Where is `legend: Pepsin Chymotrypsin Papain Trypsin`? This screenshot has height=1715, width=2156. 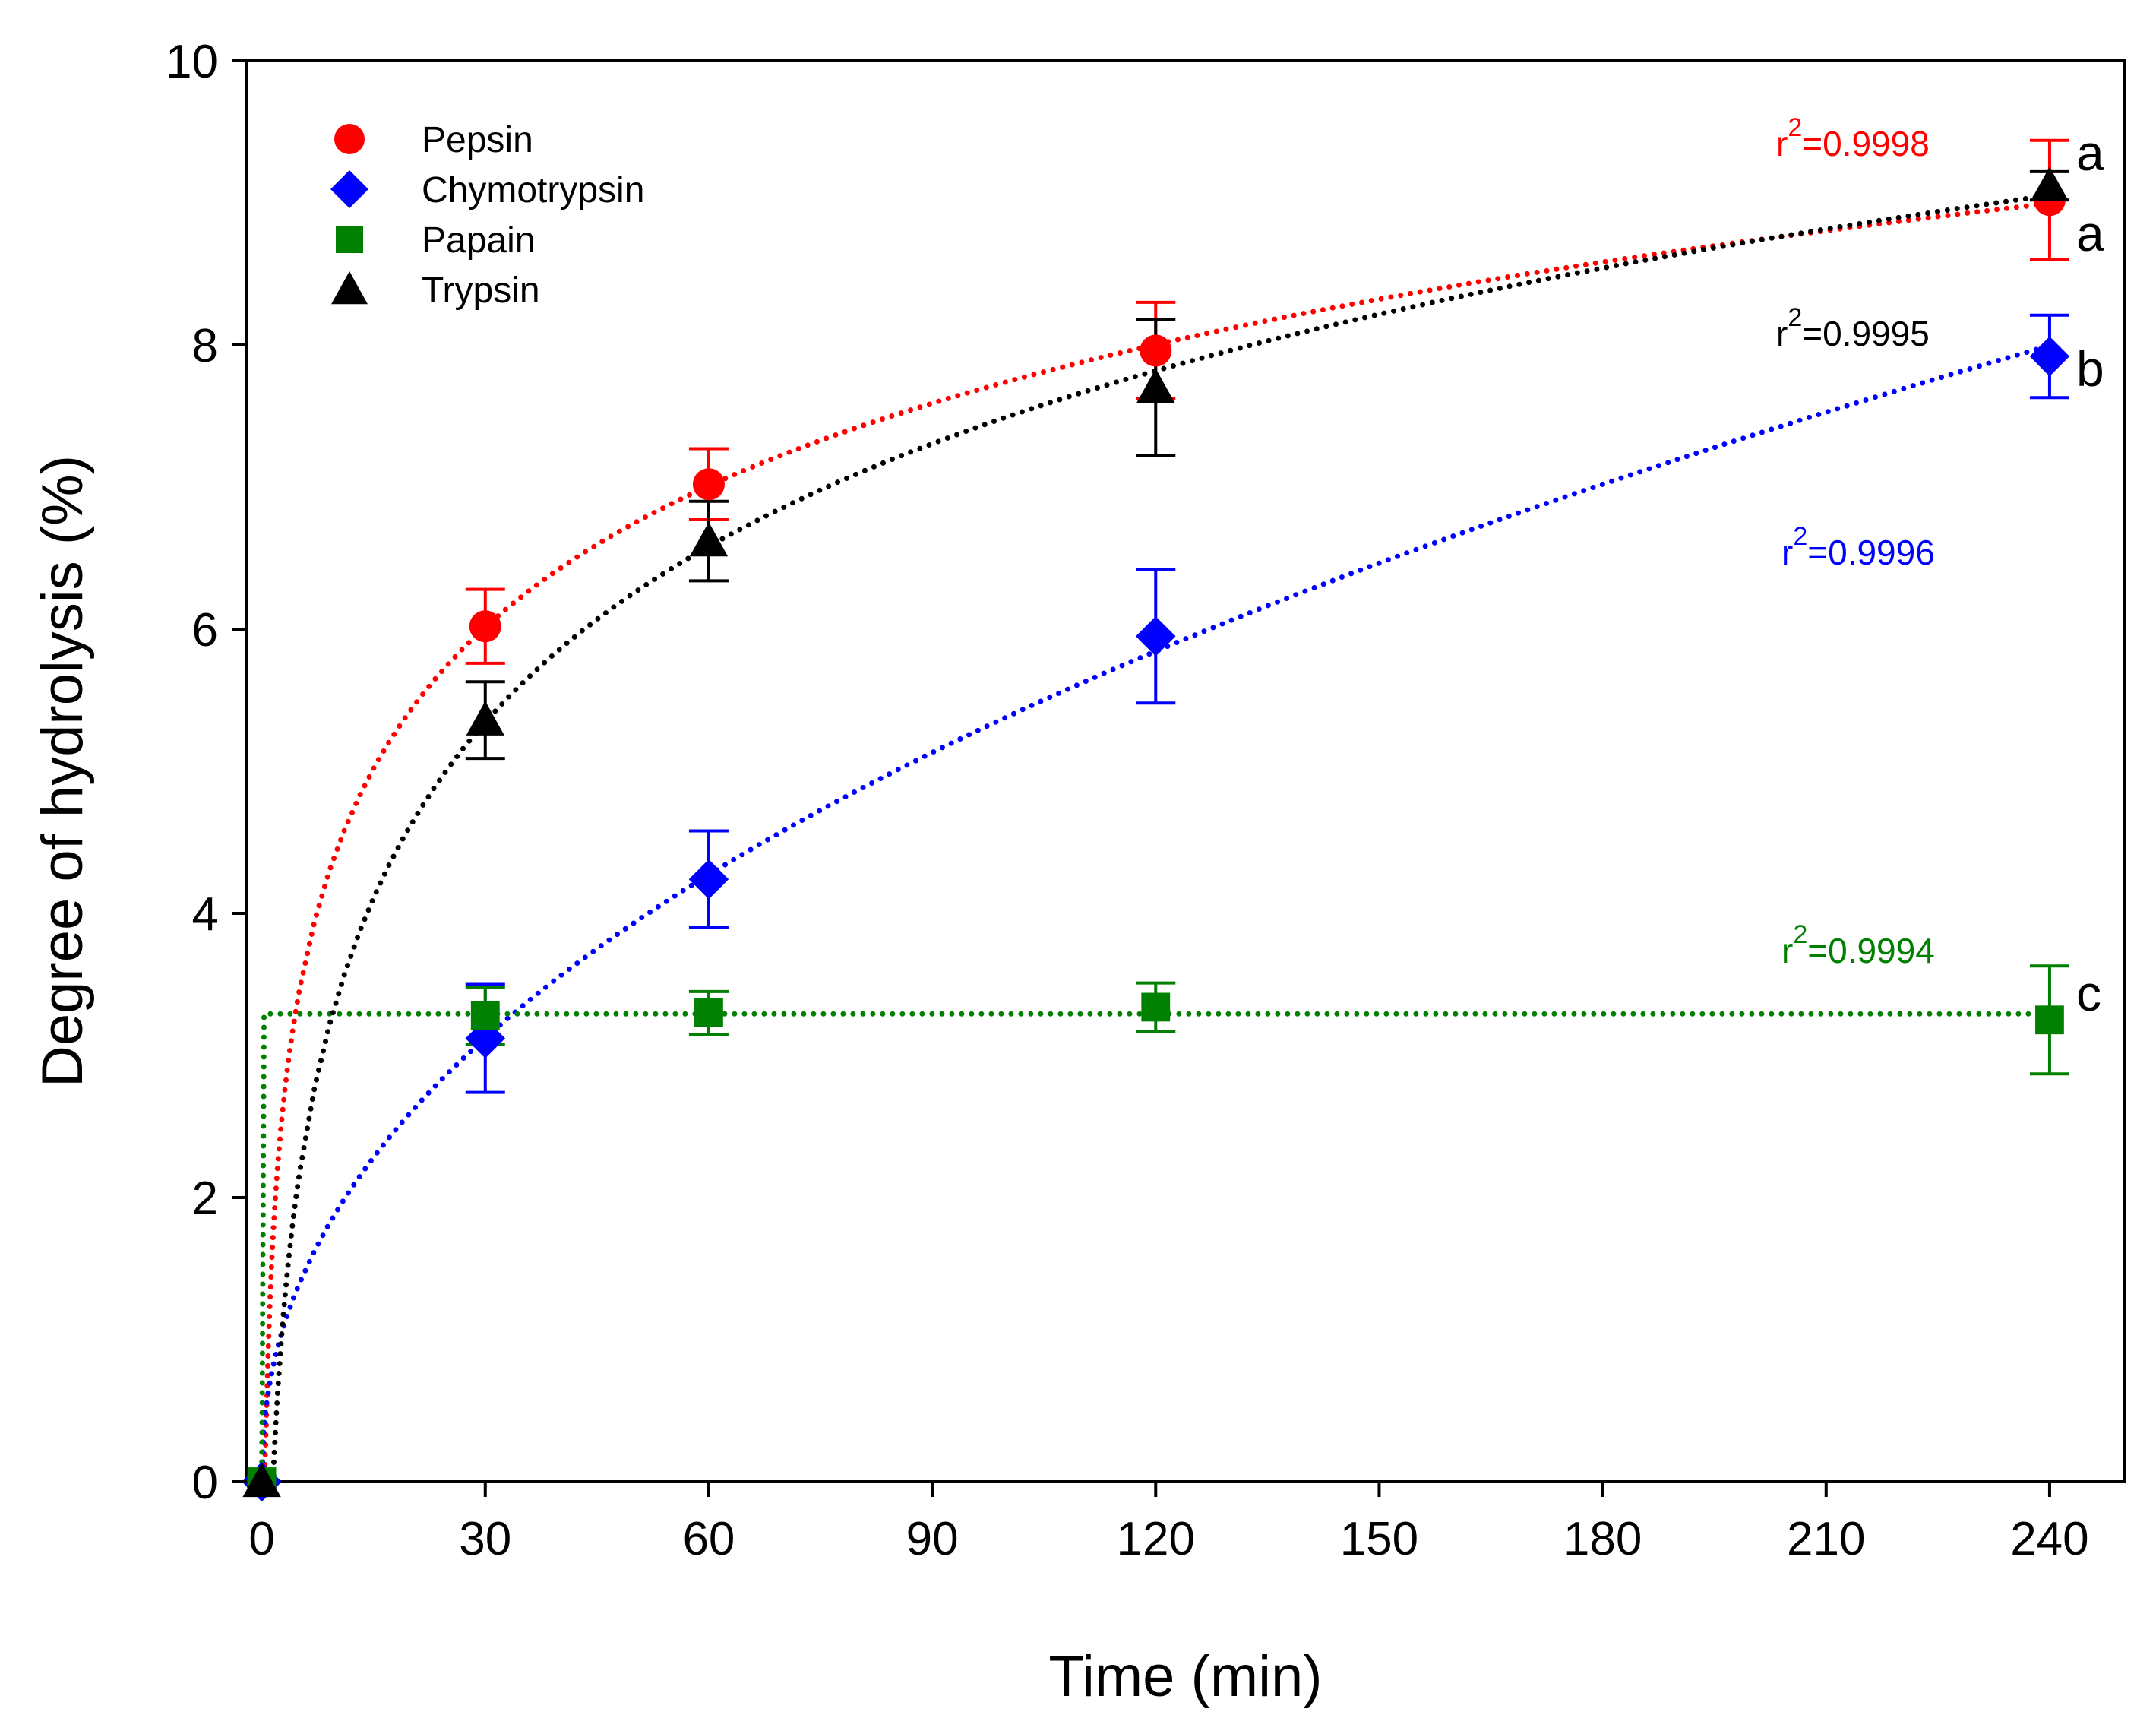
legend: Pepsin Chymotrypsin Papain Trypsin is located at coordinates (487, 215).